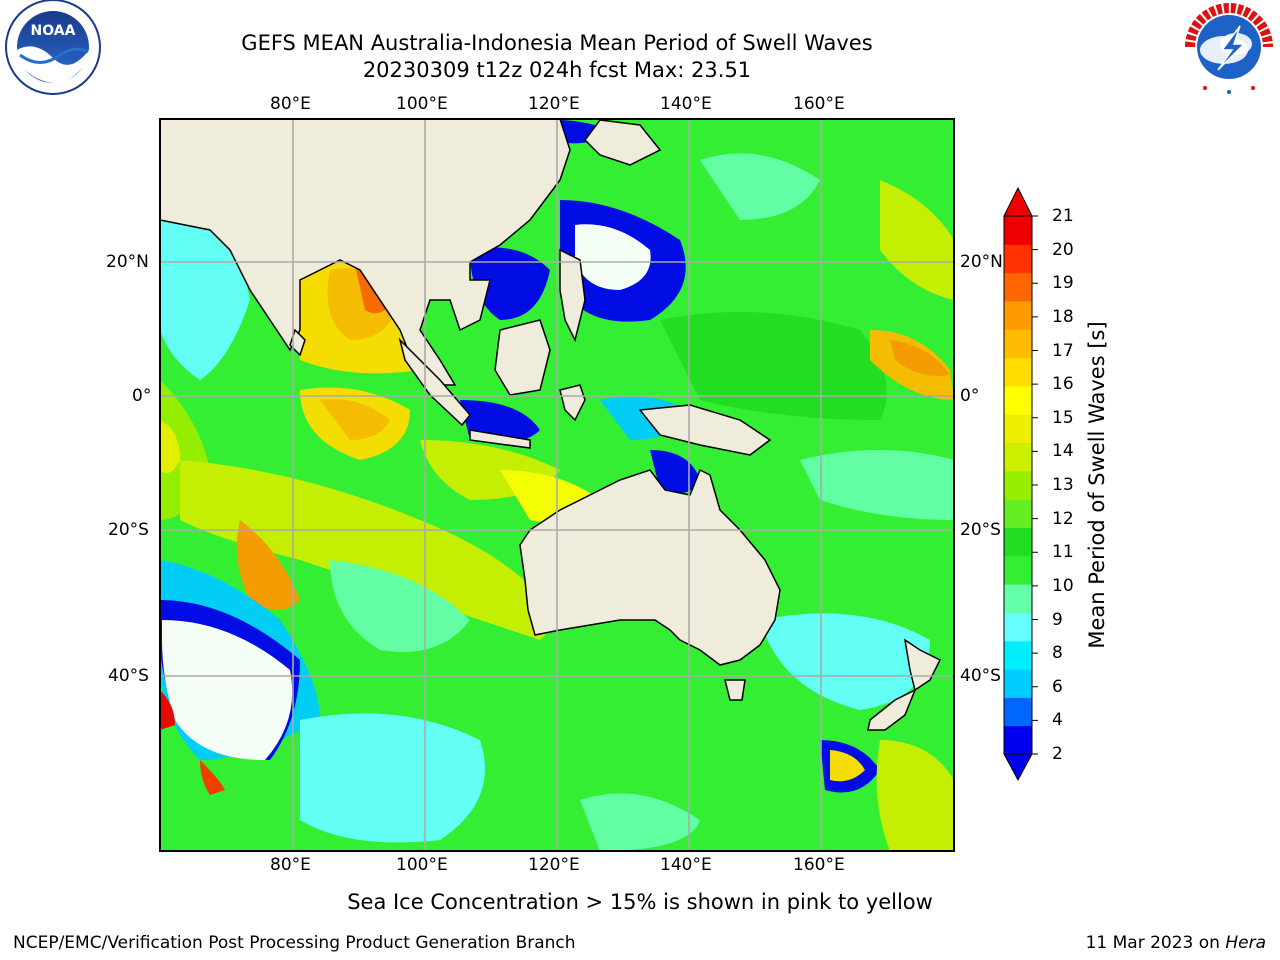 This screenshot has height=960, width=1280. I want to click on new-zealand-north, so click(922, 665).